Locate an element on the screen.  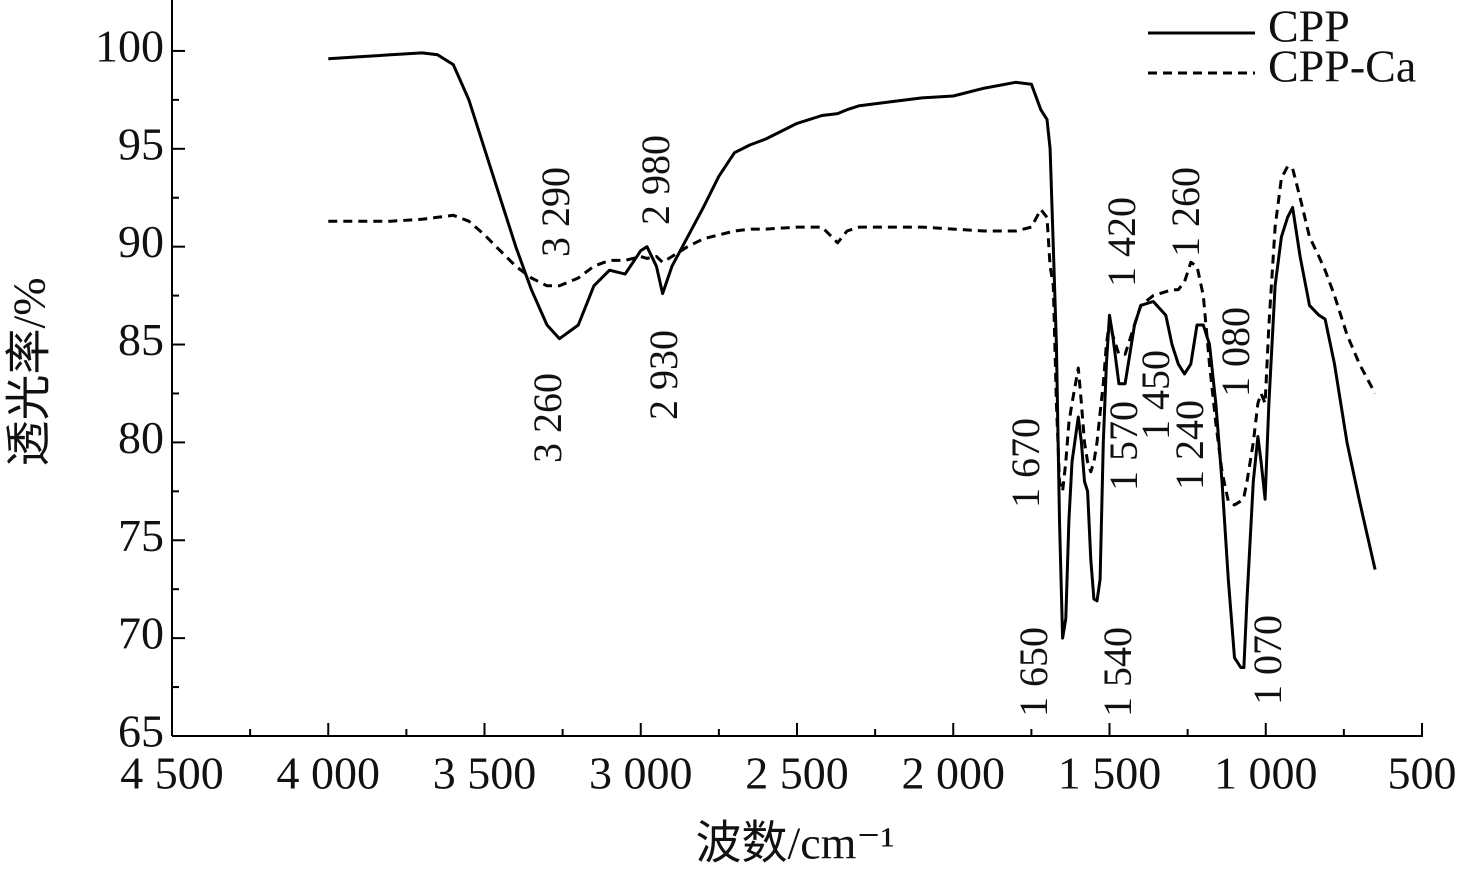
x-tick-label: 3 000 is located at coordinates (641, 773).